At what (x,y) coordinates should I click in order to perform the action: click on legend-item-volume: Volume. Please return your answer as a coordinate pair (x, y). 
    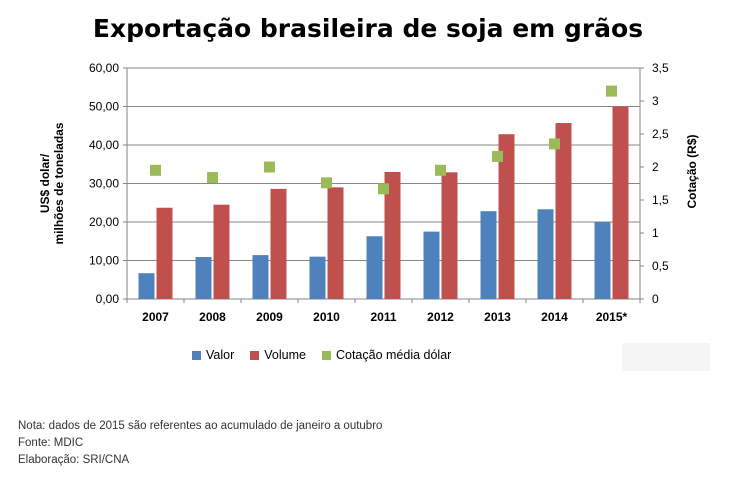
    Looking at the image, I should click on (278, 355).